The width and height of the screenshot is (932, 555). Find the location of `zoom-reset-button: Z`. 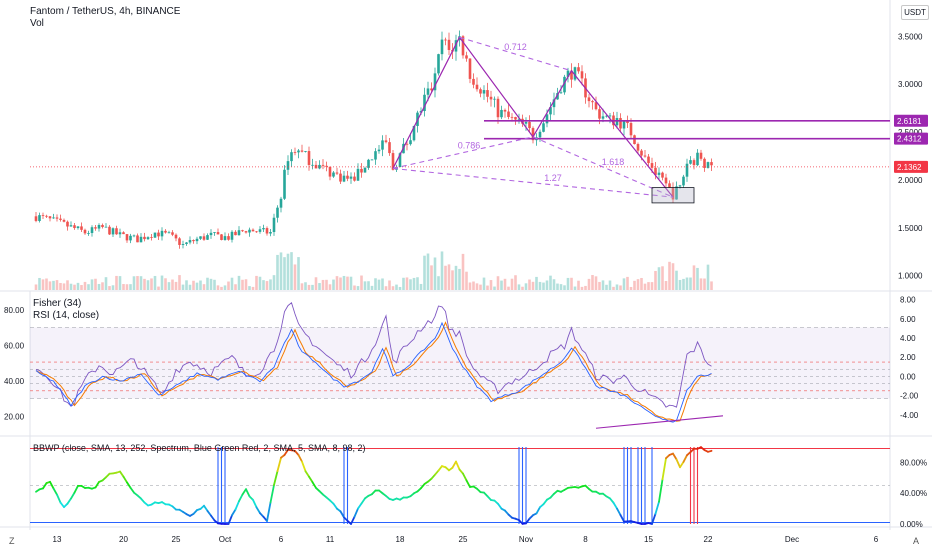

zoom-reset-button: Z is located at coordinates (12, 541).